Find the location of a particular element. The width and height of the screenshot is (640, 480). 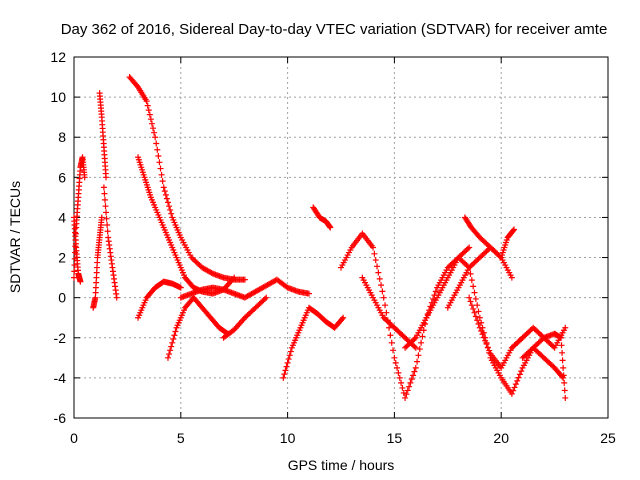

series-sat-g is located at coordinates (186, 225).